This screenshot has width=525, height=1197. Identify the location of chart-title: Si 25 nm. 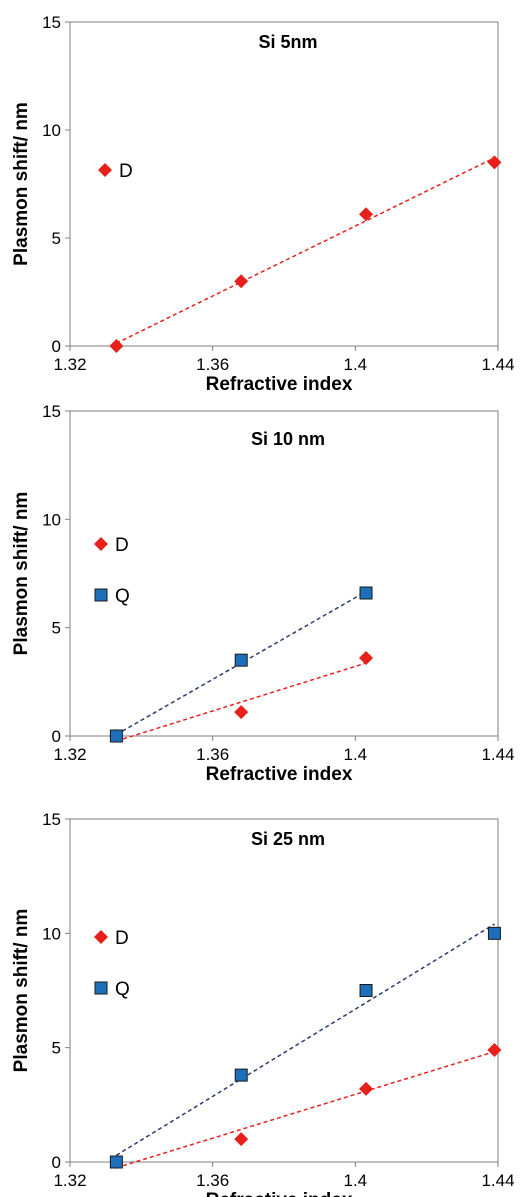
(288, 839).